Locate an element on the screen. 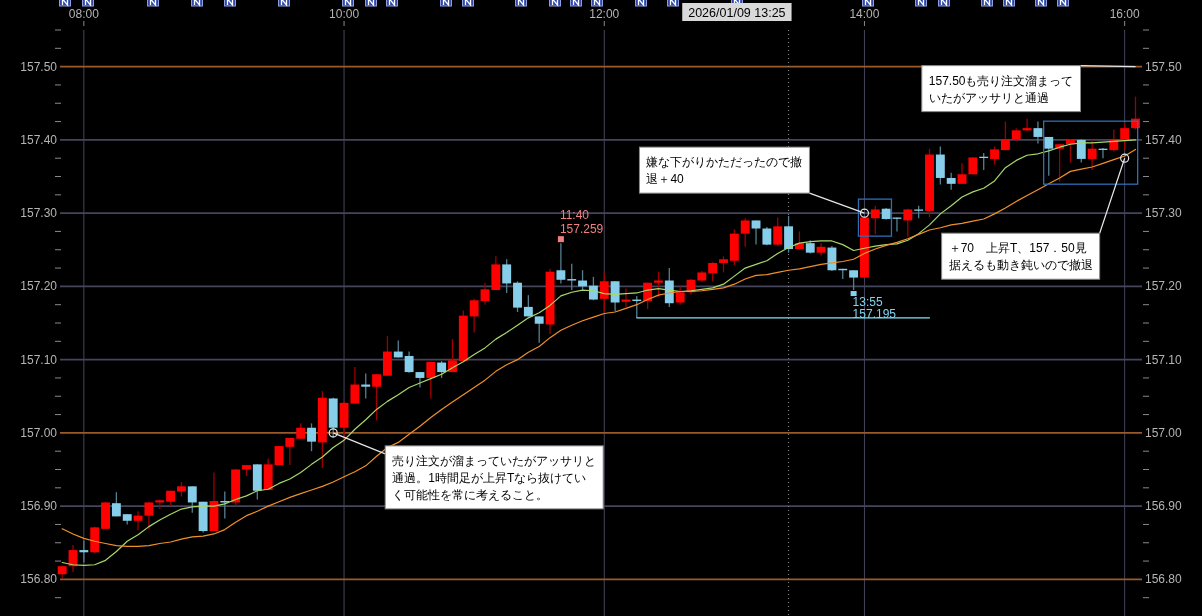  y2-tick-label: 157.40 is located at coordinates (1164, 139).